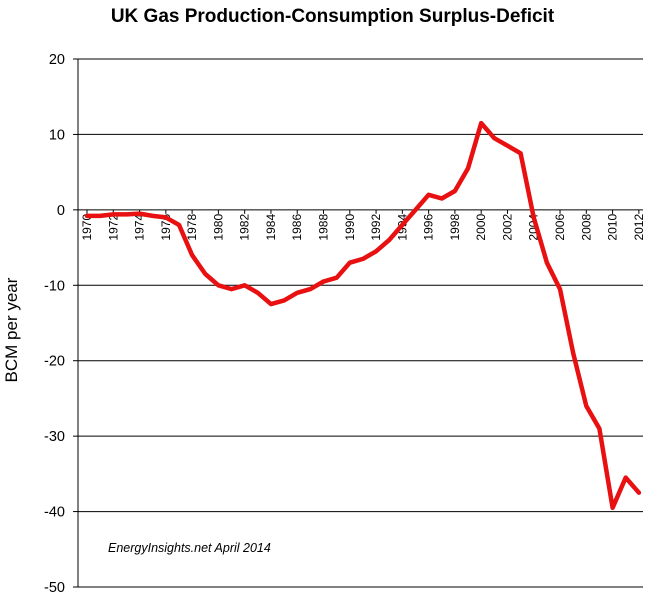 The height and width of the screenshot is (601, 665). I want to click on x-tick-label: 1992, so click(376, 227).